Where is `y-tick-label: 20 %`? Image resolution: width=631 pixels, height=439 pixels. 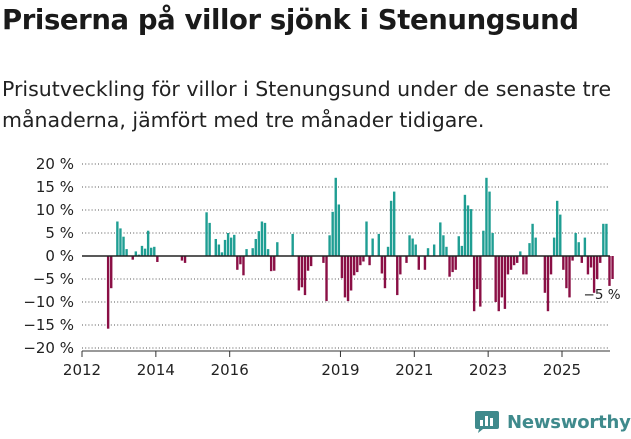
y-tick-label: 20 % is located at coordinates (55, 164).